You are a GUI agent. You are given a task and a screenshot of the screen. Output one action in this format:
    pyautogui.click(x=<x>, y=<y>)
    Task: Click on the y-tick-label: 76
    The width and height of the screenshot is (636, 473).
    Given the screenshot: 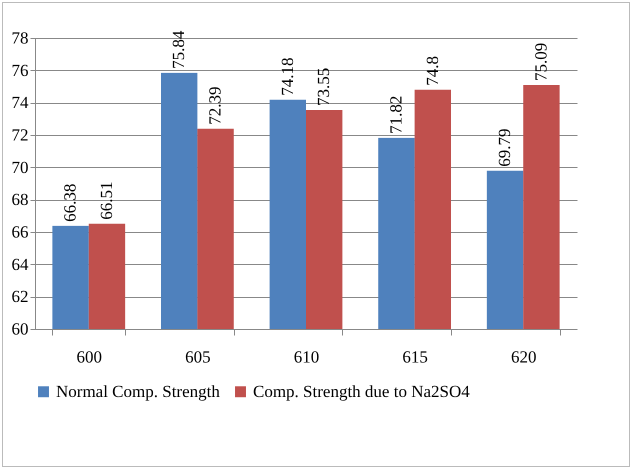 What is the action you would take?
    pyautogui.click(x=20, y=70)
    